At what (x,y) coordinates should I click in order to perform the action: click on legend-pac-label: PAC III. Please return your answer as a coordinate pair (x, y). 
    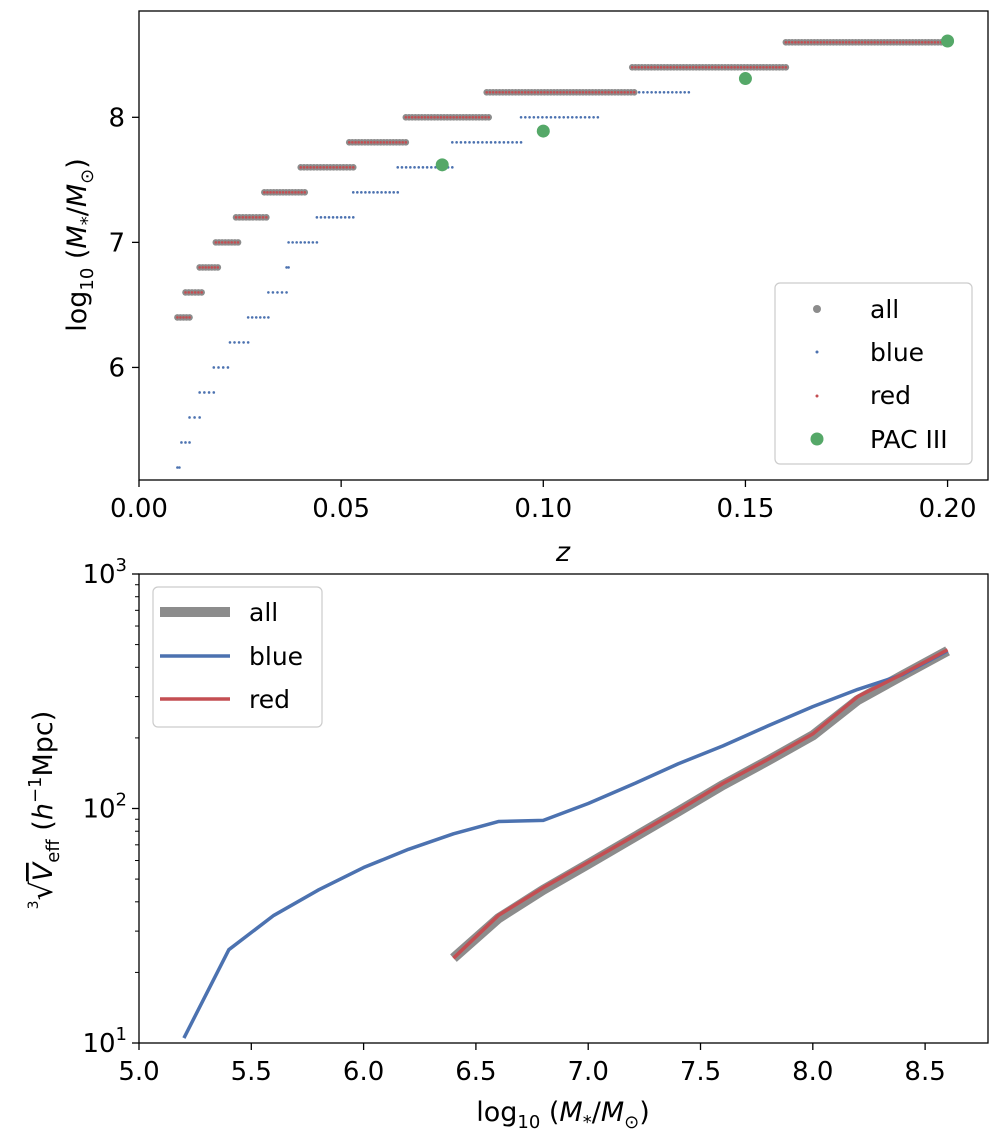
    Looking at the image, I should click on (909, 439).